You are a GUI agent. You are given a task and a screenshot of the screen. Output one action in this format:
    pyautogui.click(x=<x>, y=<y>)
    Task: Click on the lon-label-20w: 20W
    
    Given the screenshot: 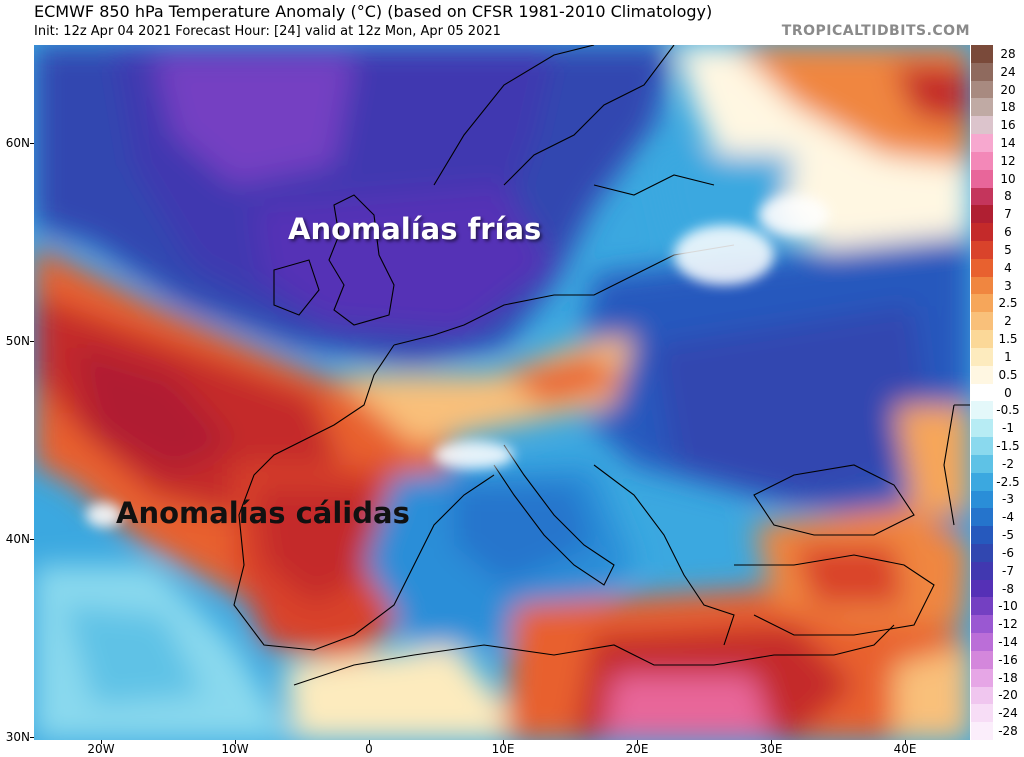 What is the action you would take?
    pyautogui.click(x=101, y=749)
    